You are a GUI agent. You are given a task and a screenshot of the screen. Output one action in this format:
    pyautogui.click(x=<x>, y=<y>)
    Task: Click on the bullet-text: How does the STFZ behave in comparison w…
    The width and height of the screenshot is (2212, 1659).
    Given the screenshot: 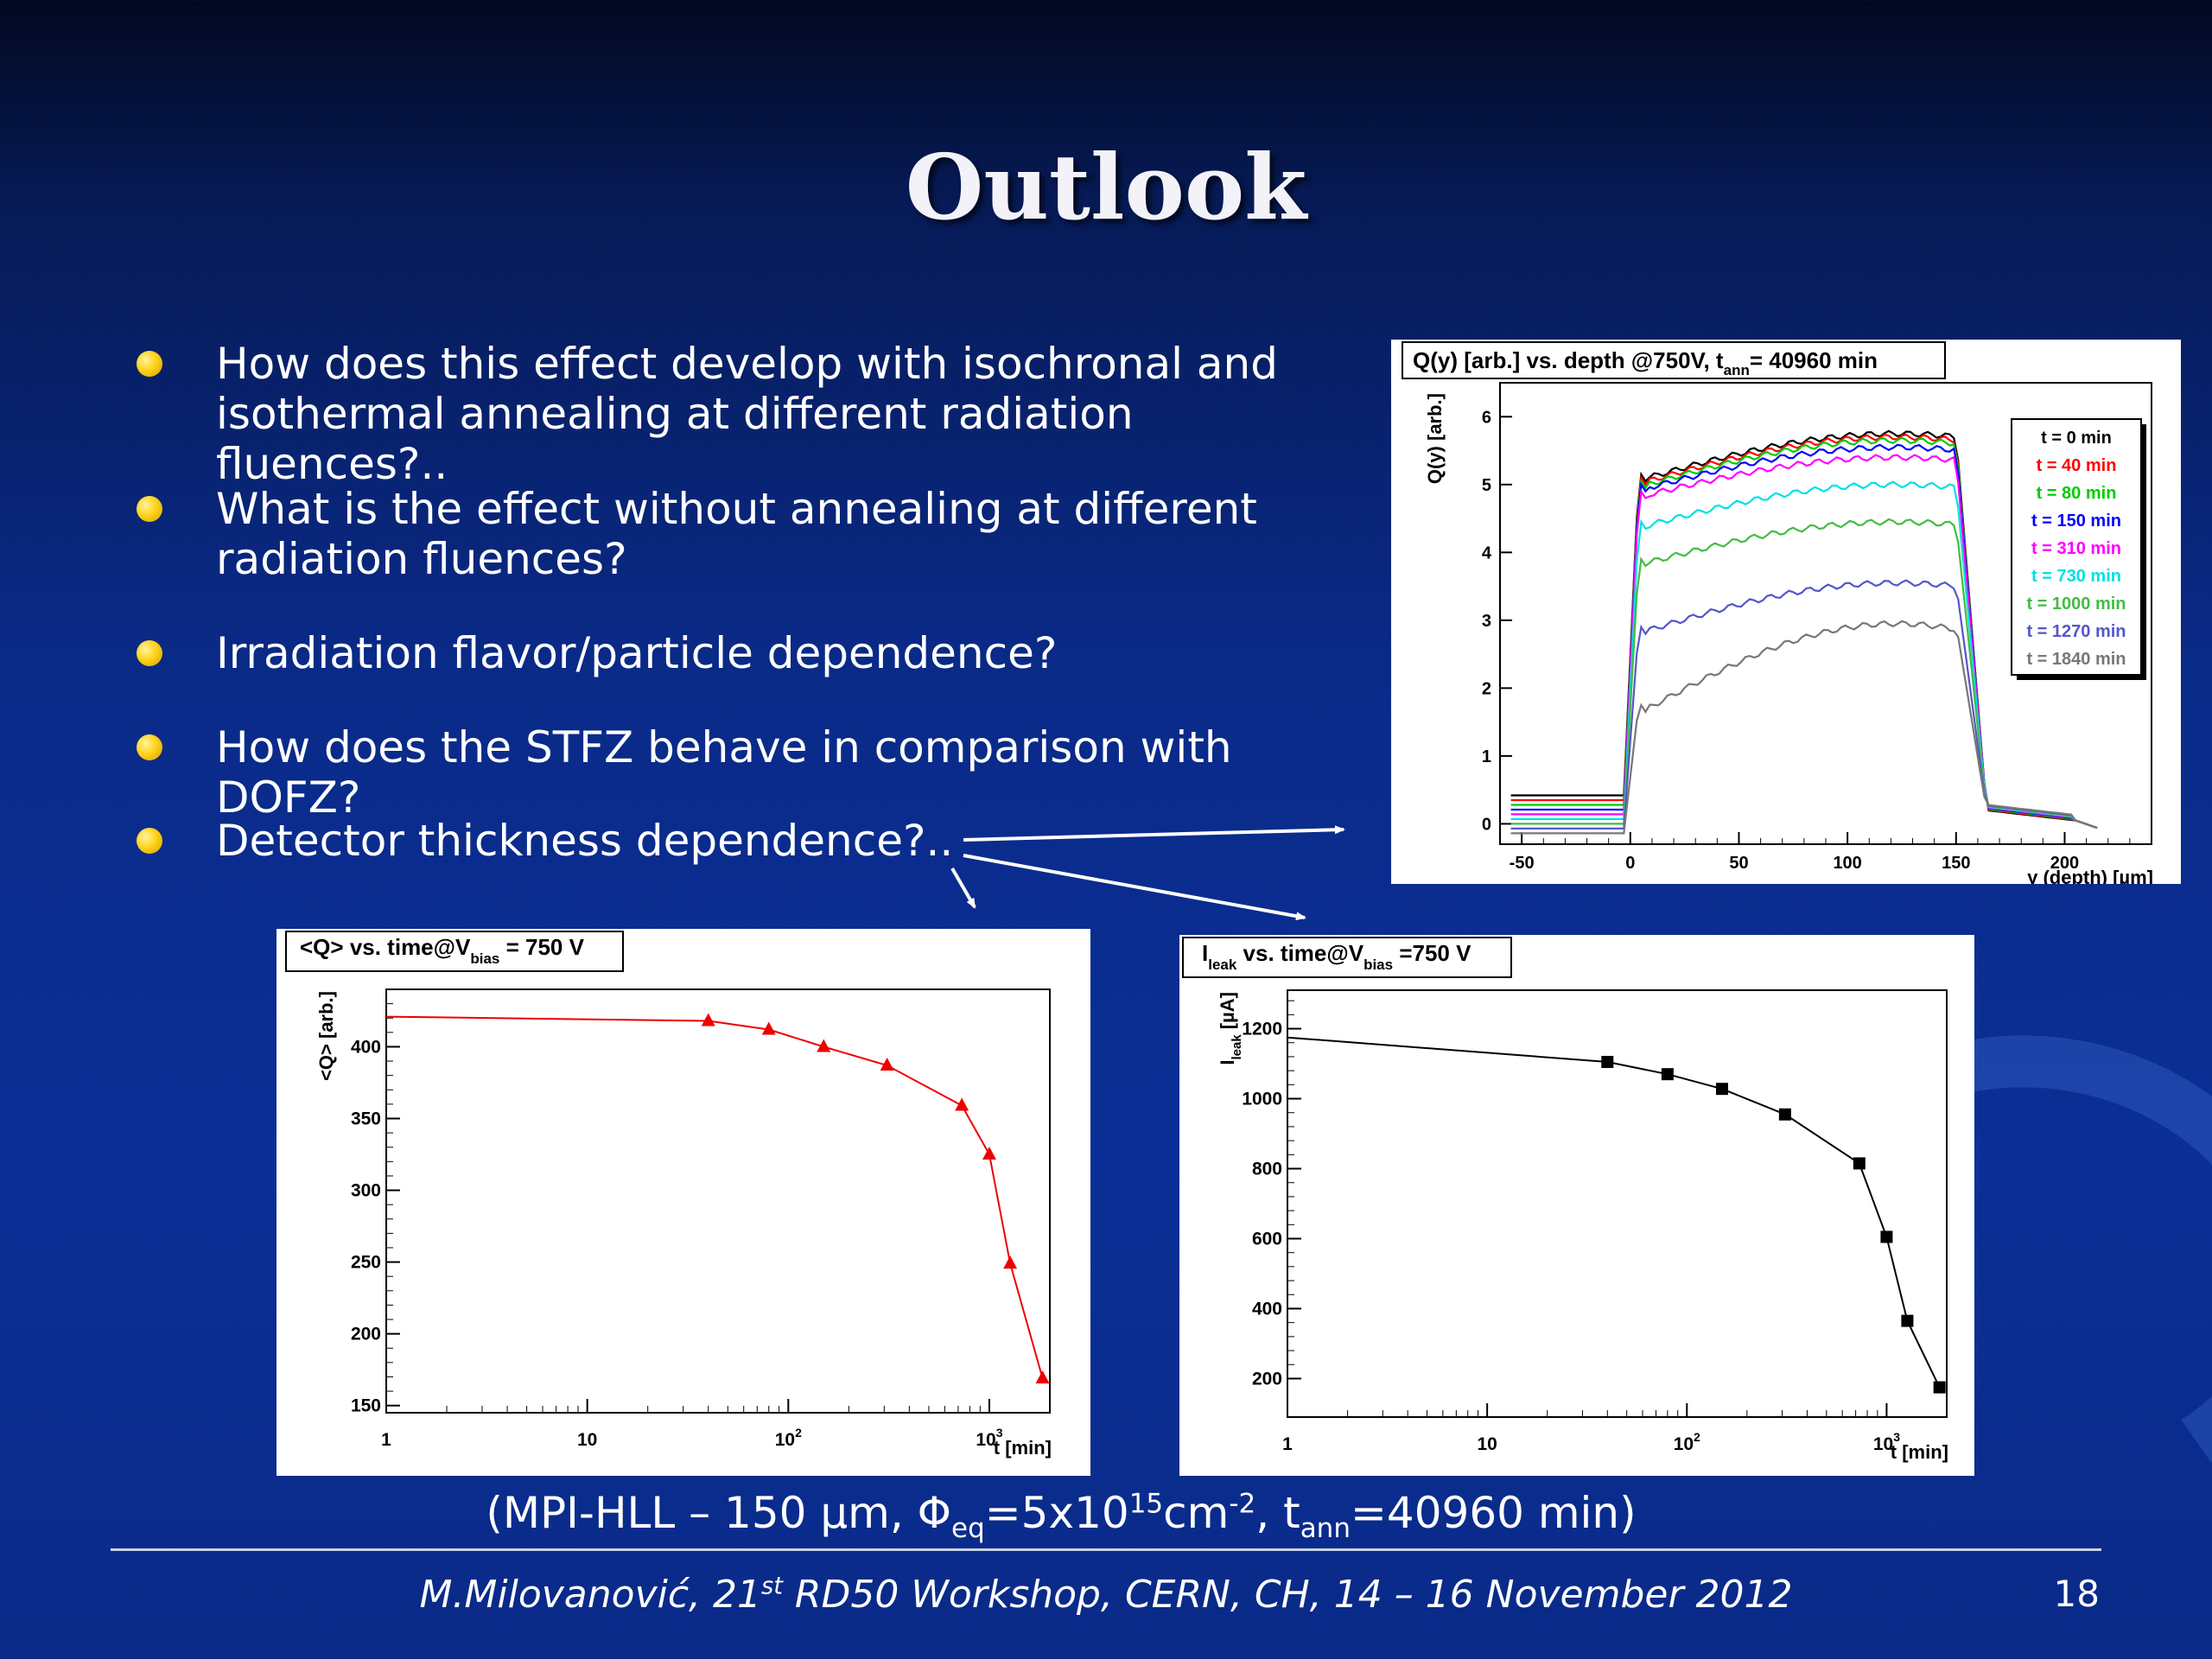 What is the action you would take?
    pyautogui.click(x=724, y=772)
    